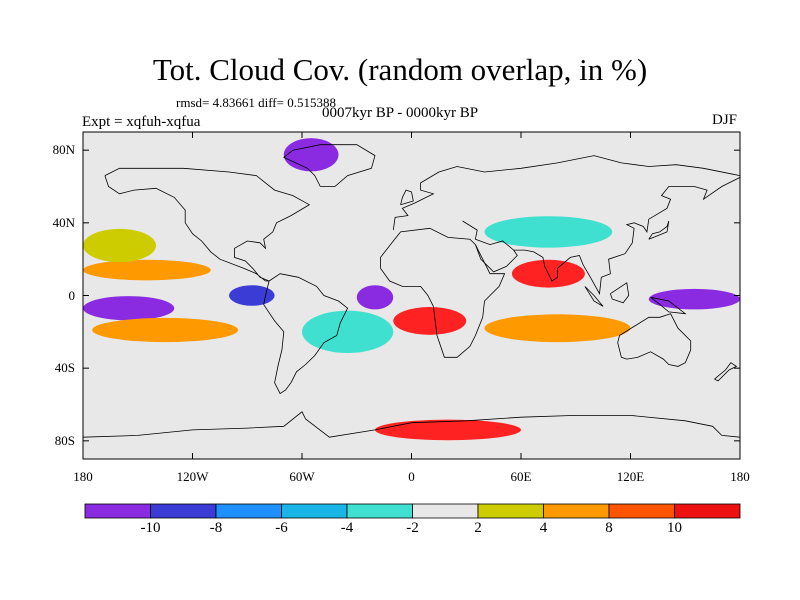 The image size is (800, 600). Describe the element at coordinates (252, 295) in the screenshot. I see `eastern-pacific-blue-patch` at that location.